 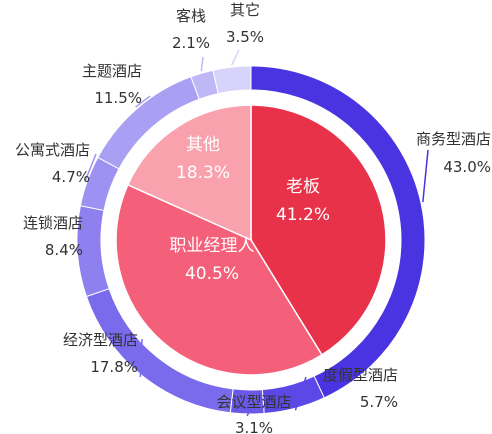 I want to click on outer-label-name-slice-3: 经济型酒店, so click(x=100, y=340).